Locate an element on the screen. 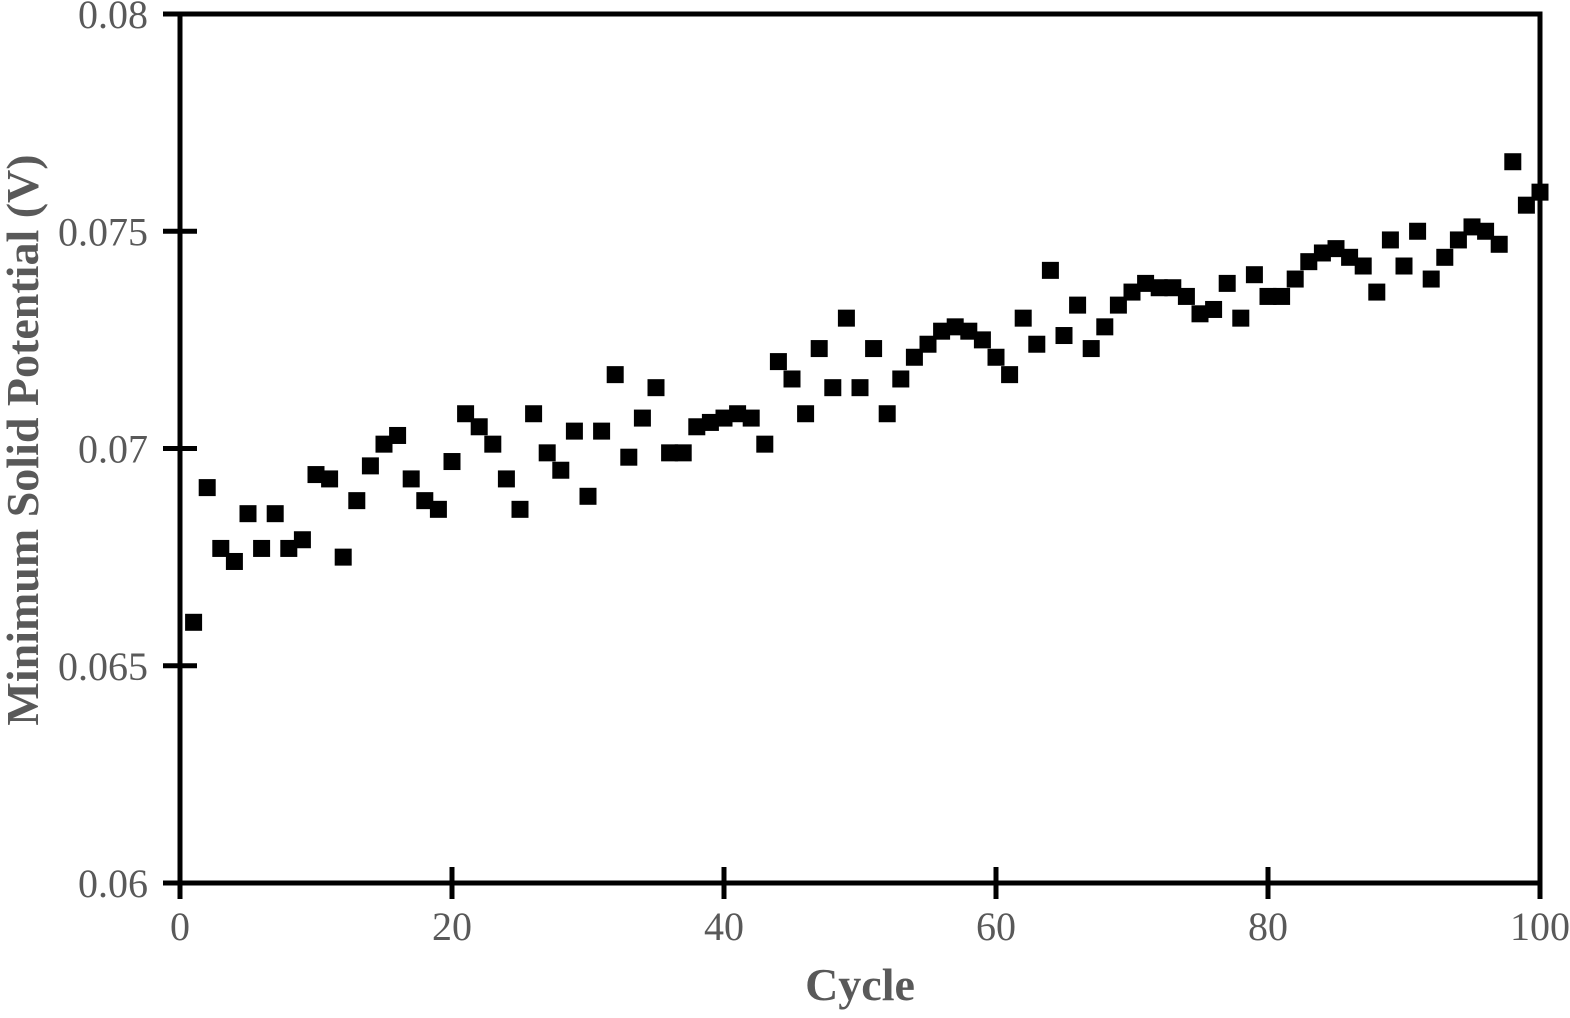 The image size is (1570, 1018). y-tick-label: 0.075 is located at coordinates (103, 231).